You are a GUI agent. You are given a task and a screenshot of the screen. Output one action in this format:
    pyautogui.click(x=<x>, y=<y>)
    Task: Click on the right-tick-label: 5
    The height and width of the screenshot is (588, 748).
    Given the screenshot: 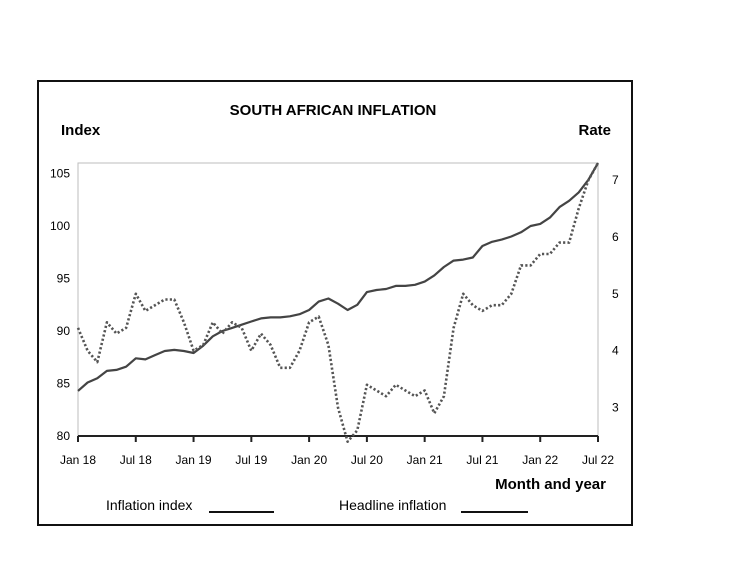 What is the action you would take?
    pyautogui.click(x=615, y=294)
    